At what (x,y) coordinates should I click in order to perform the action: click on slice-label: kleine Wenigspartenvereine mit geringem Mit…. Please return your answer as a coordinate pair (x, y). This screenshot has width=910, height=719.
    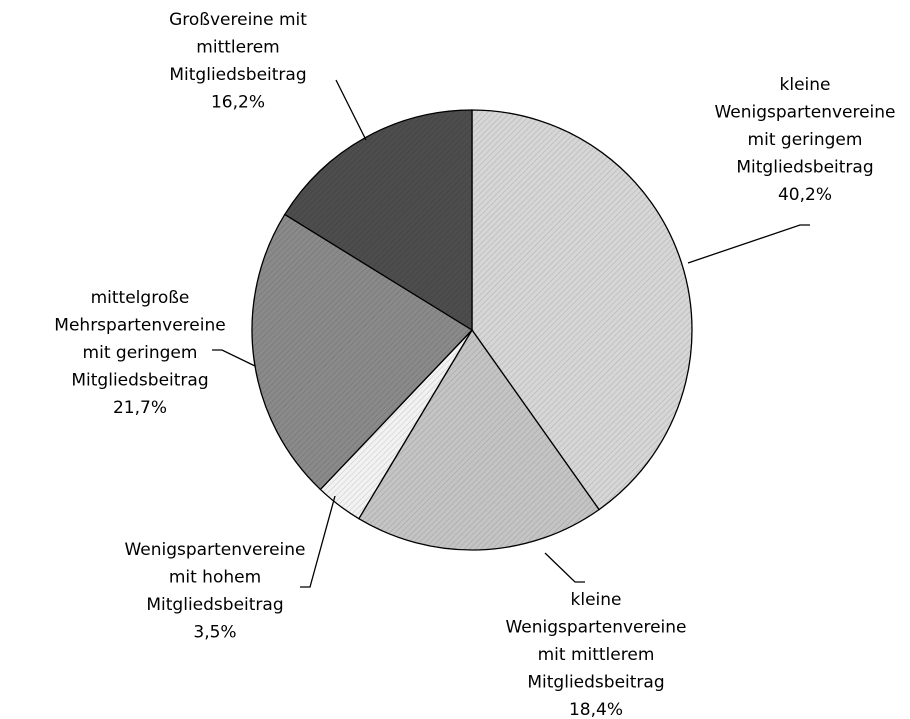
    Looking at the image, I should click on (804, 140).